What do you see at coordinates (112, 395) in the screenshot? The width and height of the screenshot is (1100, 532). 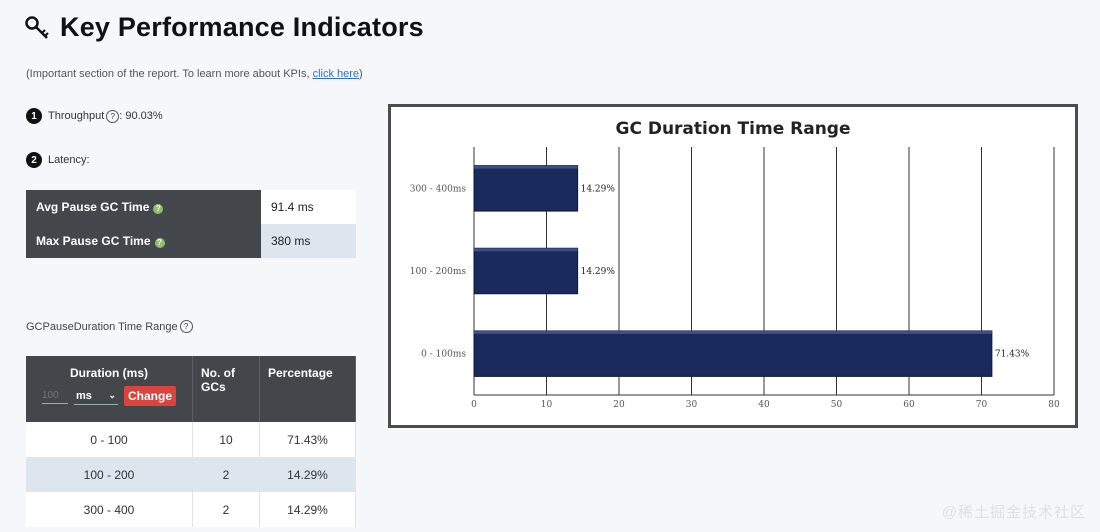 I see `chevron-down-icon: ⌄` at bounding box center [112, 395].